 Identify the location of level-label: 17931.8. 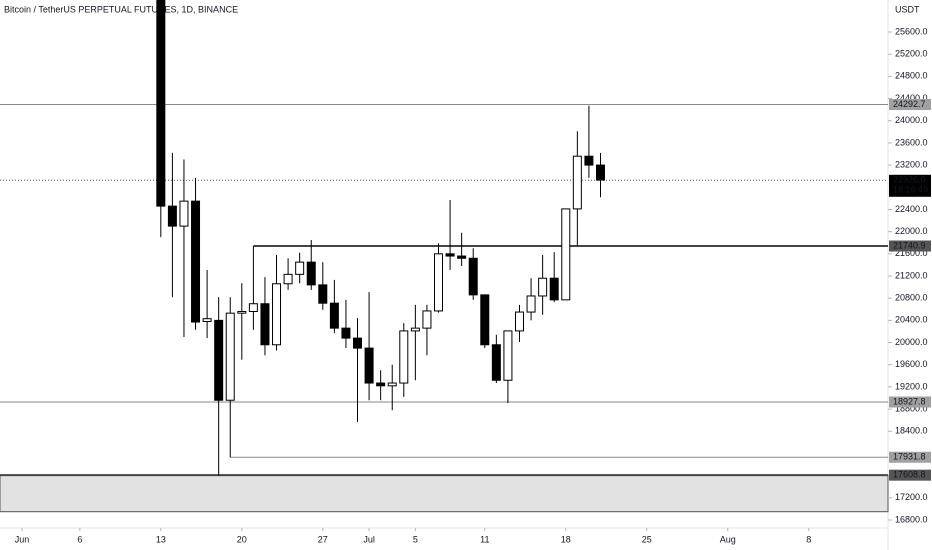
(909, 457).